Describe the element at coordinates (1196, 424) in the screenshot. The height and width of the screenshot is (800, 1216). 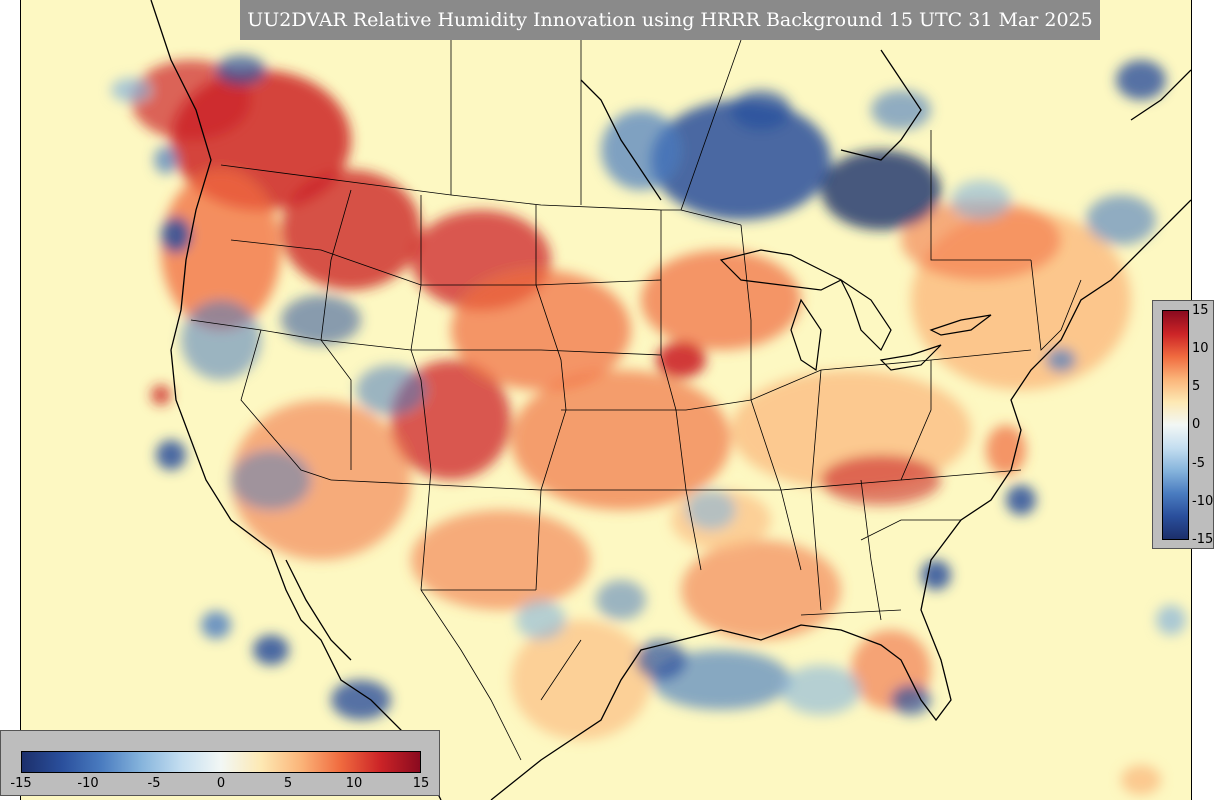
I see `cbv-tick-label: 0` at that location.